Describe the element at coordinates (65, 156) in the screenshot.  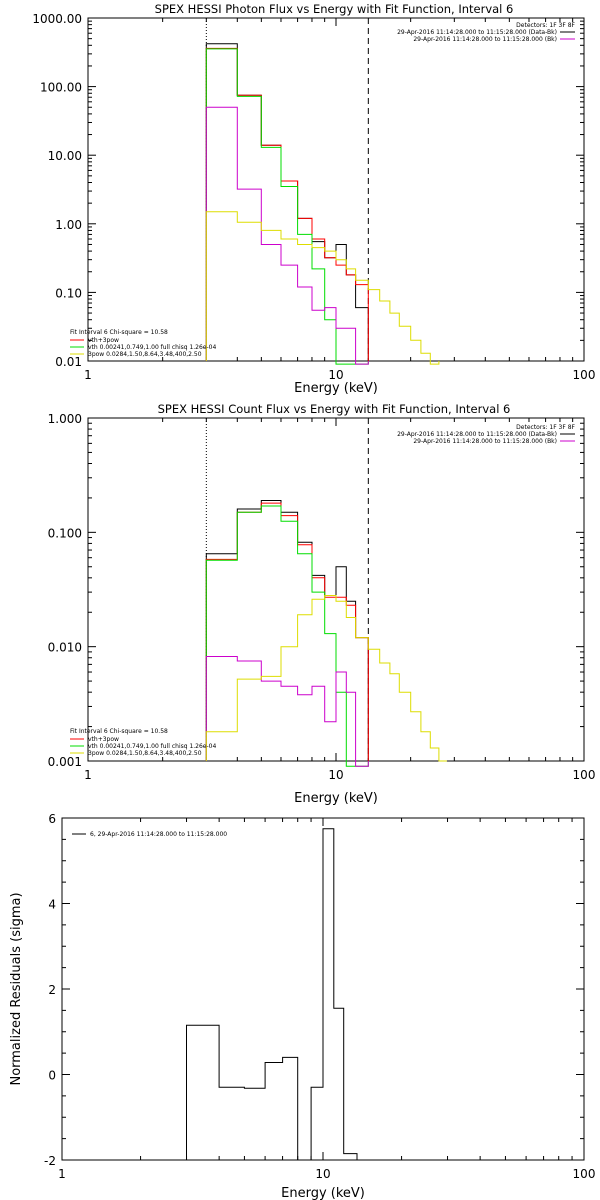
I see `y-tick-label: 10.00` at that location.